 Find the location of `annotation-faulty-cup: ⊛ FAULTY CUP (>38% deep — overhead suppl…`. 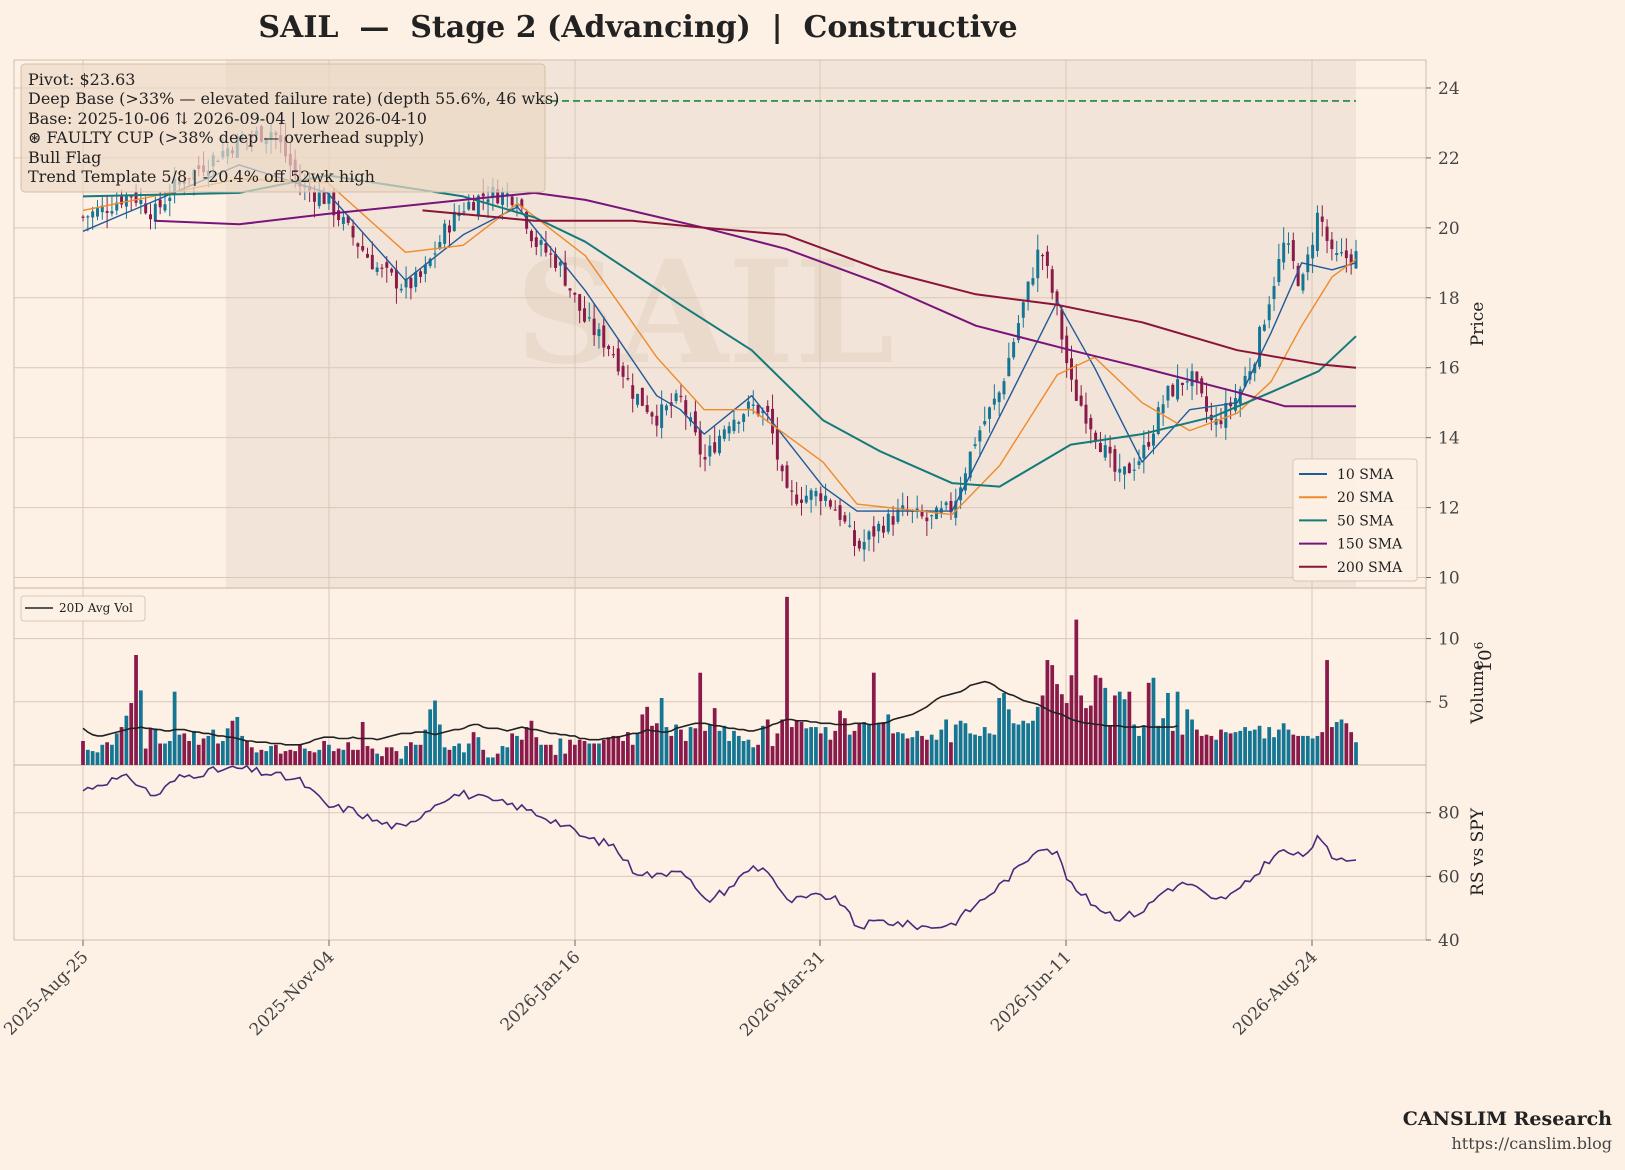

annotation-faulty-cup: ⊛ FAULTY CUP (>38% deep — overhead suppl… is located at coordinates (226, 137).